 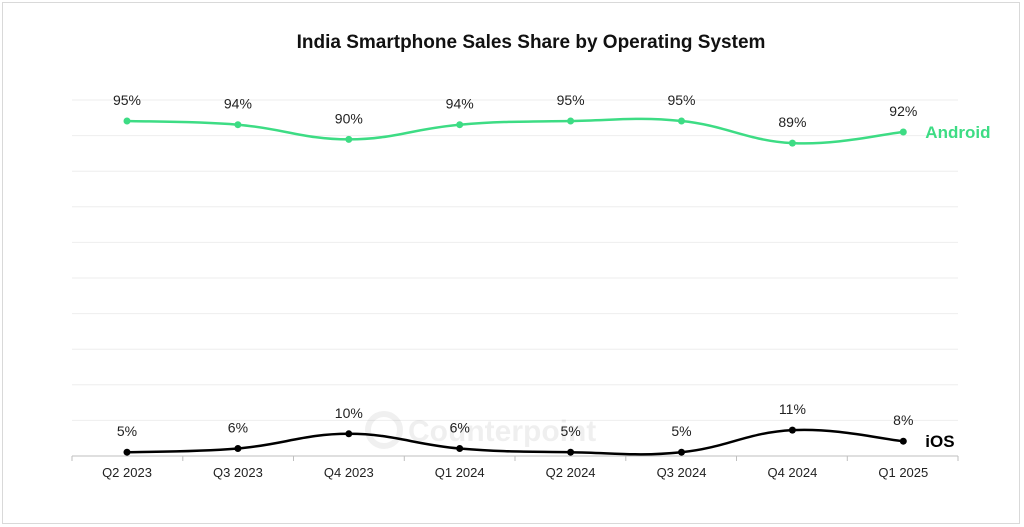 What do you see at coordinates (384, 430) in the screenshot?
I see `watermark-logo-icon` at bounding box center [384, 430].